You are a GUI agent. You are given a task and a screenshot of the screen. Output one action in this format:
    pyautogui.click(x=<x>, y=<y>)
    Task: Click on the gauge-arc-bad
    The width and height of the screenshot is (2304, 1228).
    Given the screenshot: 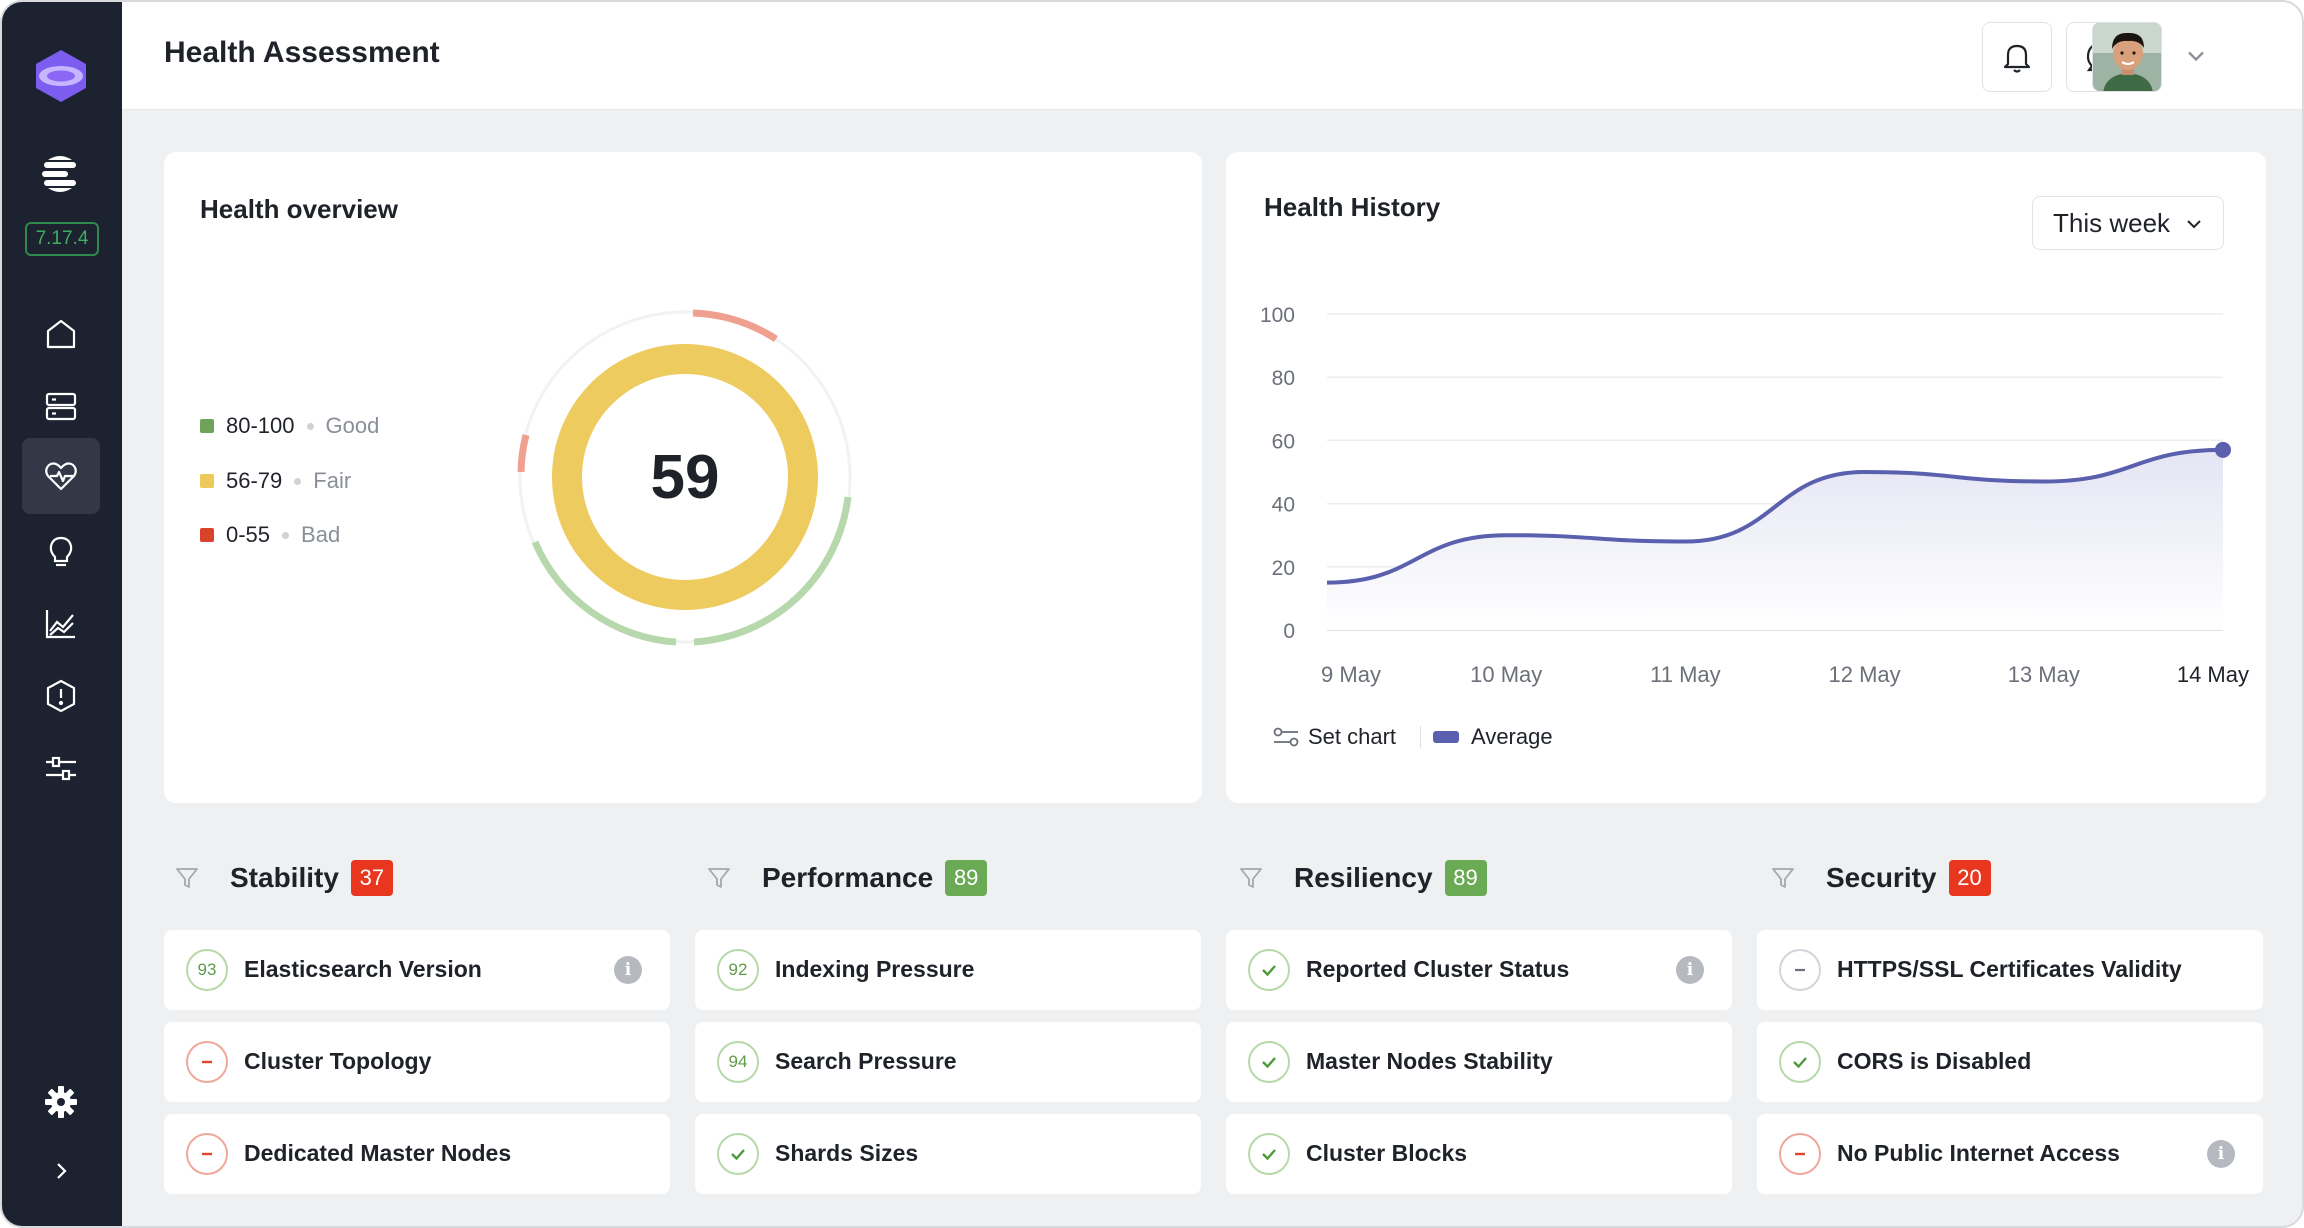 What is the action you would take?
    pyautogui.click(x=735, y=325)
    